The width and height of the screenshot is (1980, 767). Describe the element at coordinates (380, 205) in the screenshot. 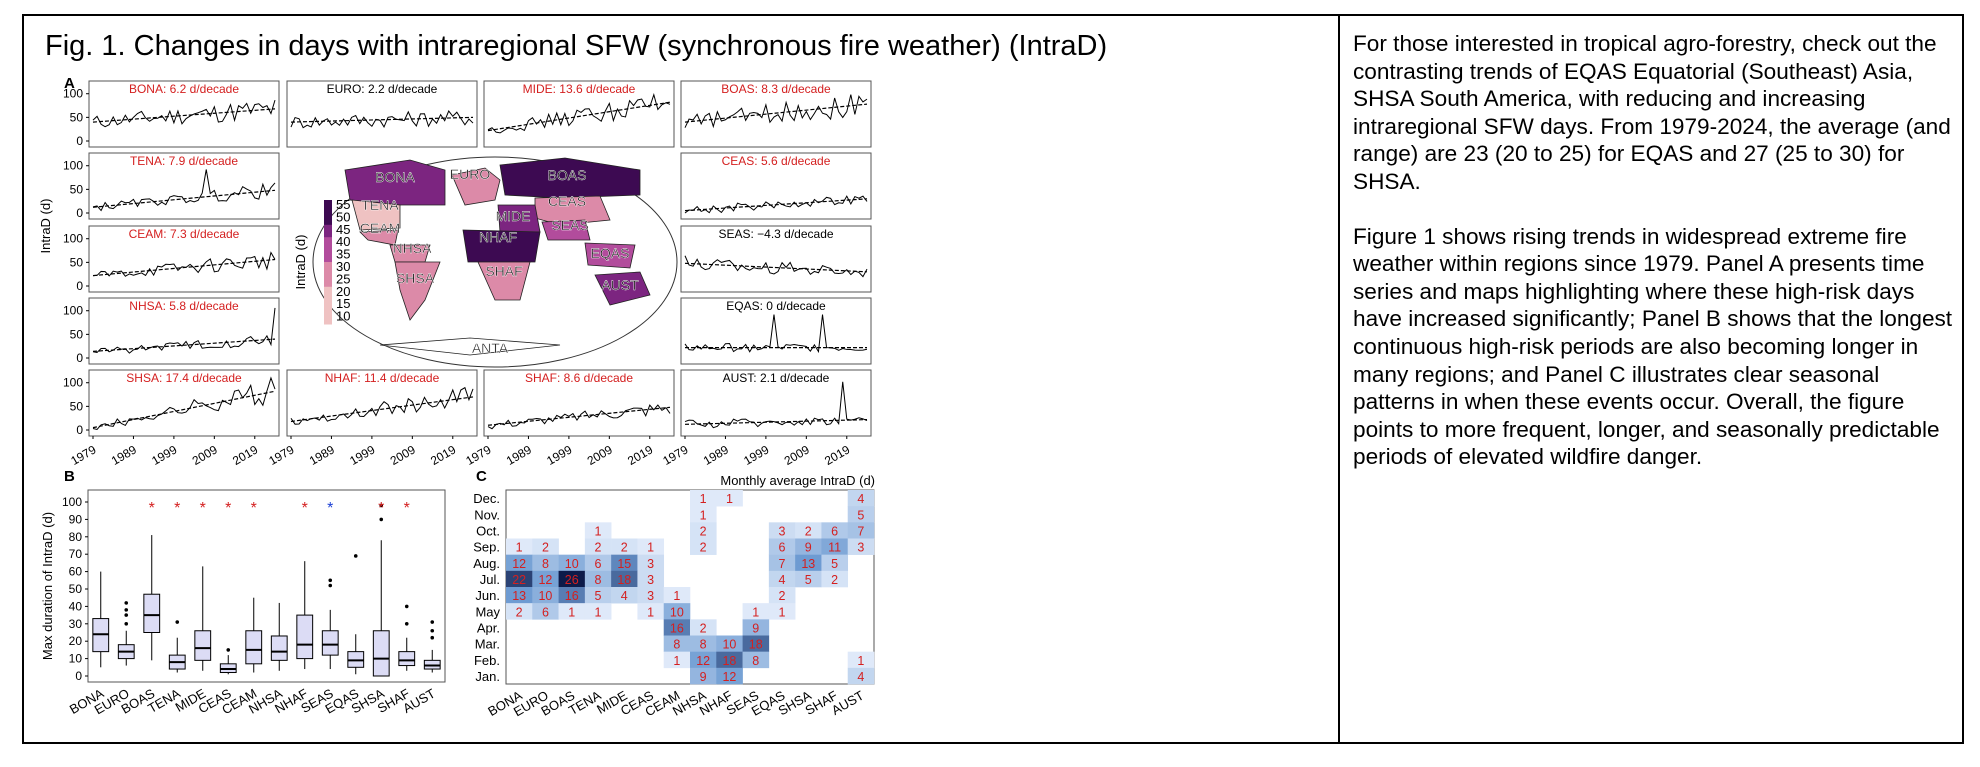

I see `map-region-label: TENA` at that location.